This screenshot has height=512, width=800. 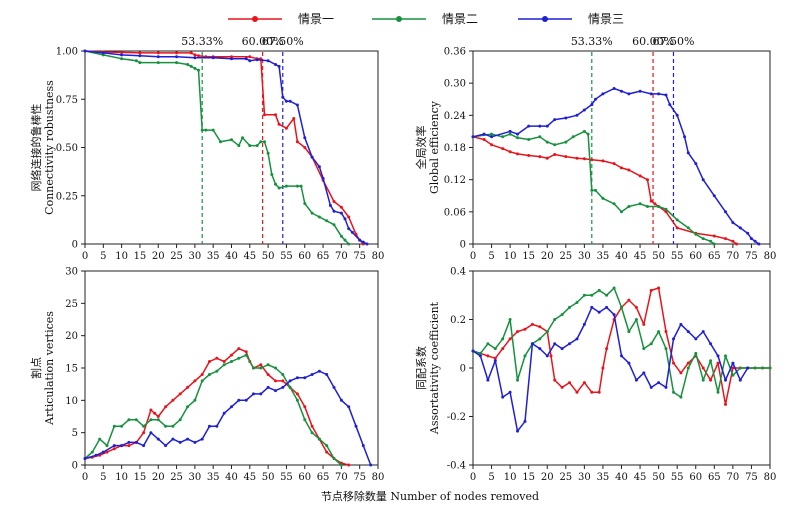 What do you see at coordinates (231, 368) in the screenshot?
I see `plot-frame` at bounding box center [231, 368].